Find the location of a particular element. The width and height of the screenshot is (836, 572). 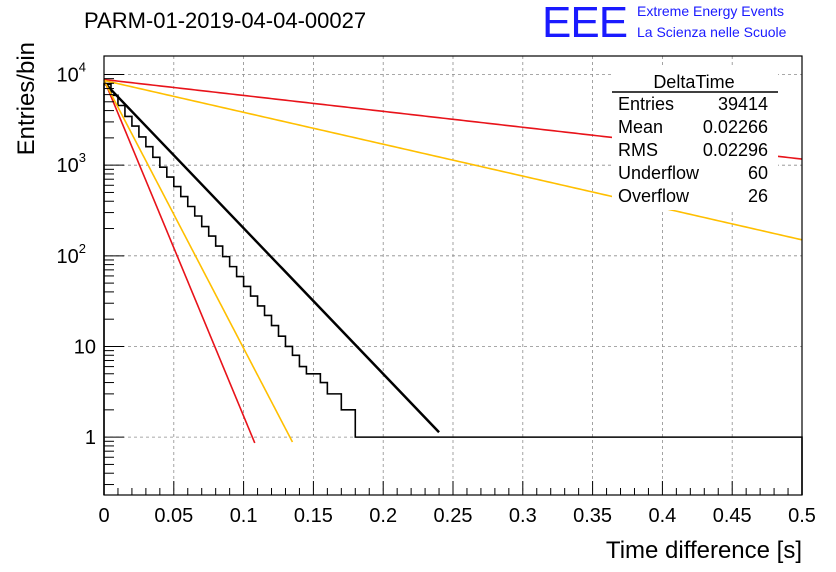

eee-logo: EEE is located at coordinates (585, 23).